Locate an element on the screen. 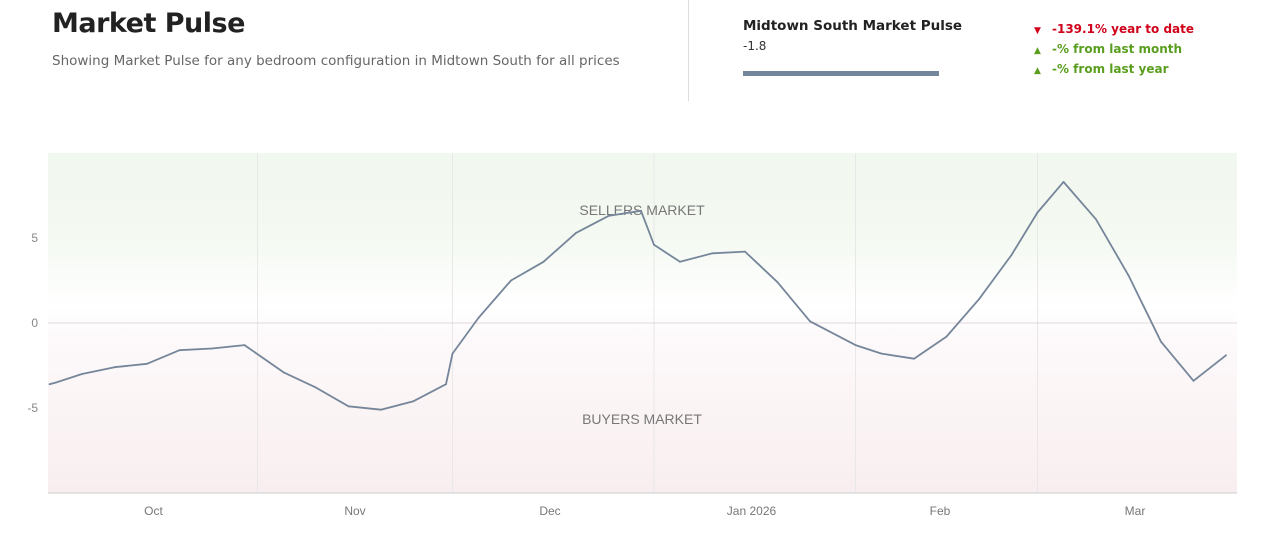  sellers-market-label: SELLERS MARKET is located at coordinates (642, 210).